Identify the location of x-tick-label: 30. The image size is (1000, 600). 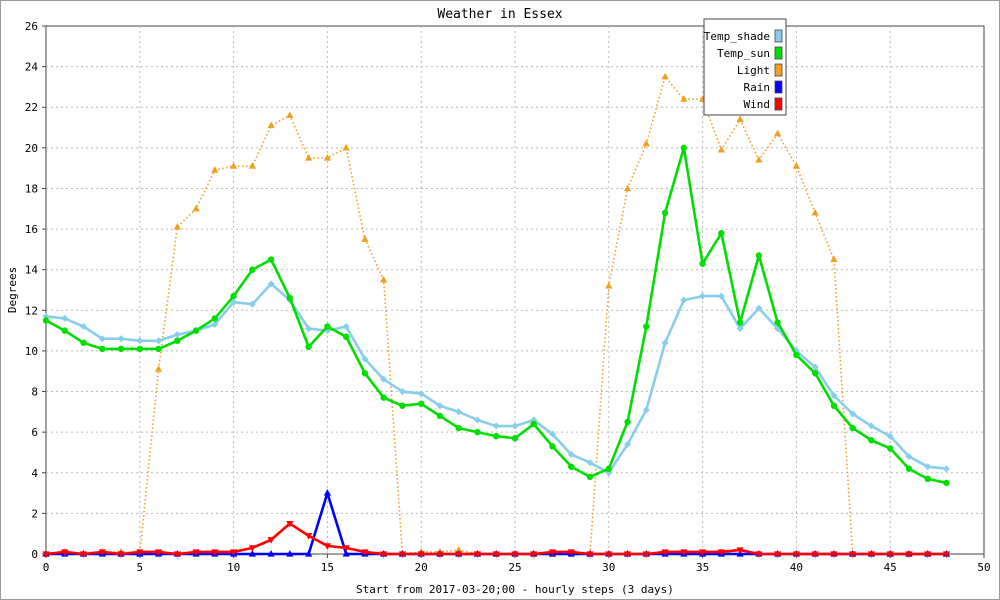
(608, 567).